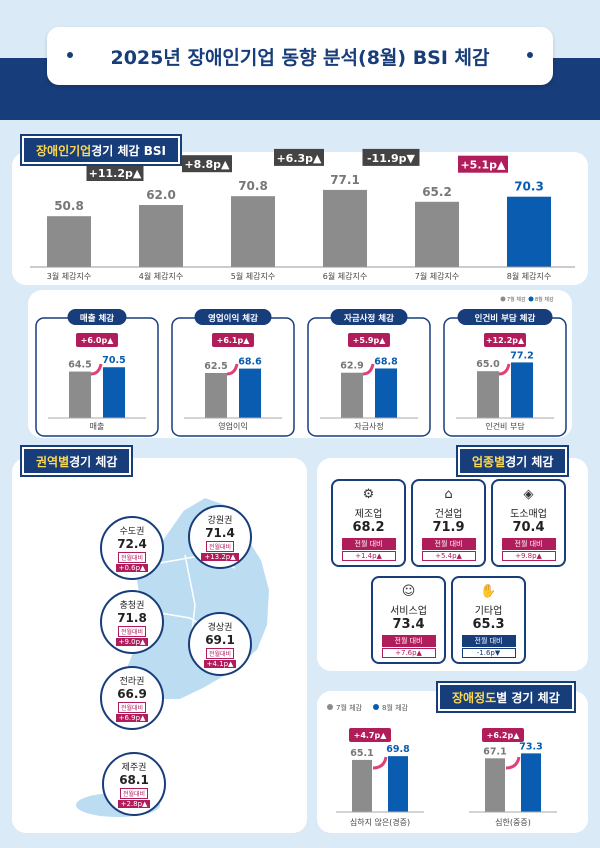  What do you see at coordinates (437, 234) in the screenshot?
I see `bar-7월 체감지수` at bounding box center [437, 234].